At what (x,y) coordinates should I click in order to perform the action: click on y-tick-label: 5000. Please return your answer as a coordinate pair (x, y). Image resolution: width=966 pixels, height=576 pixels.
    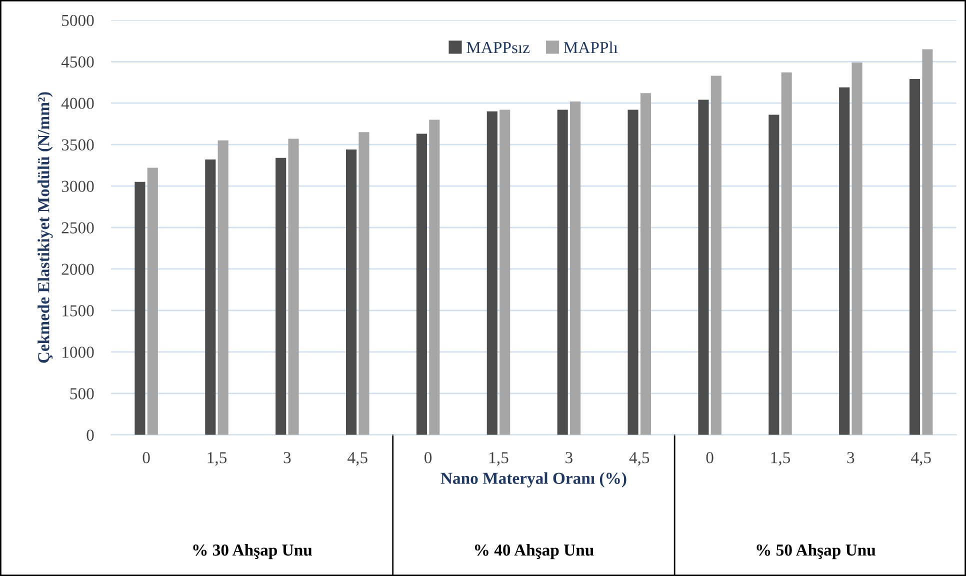
    Looking at the image, I should click on (78, 20).